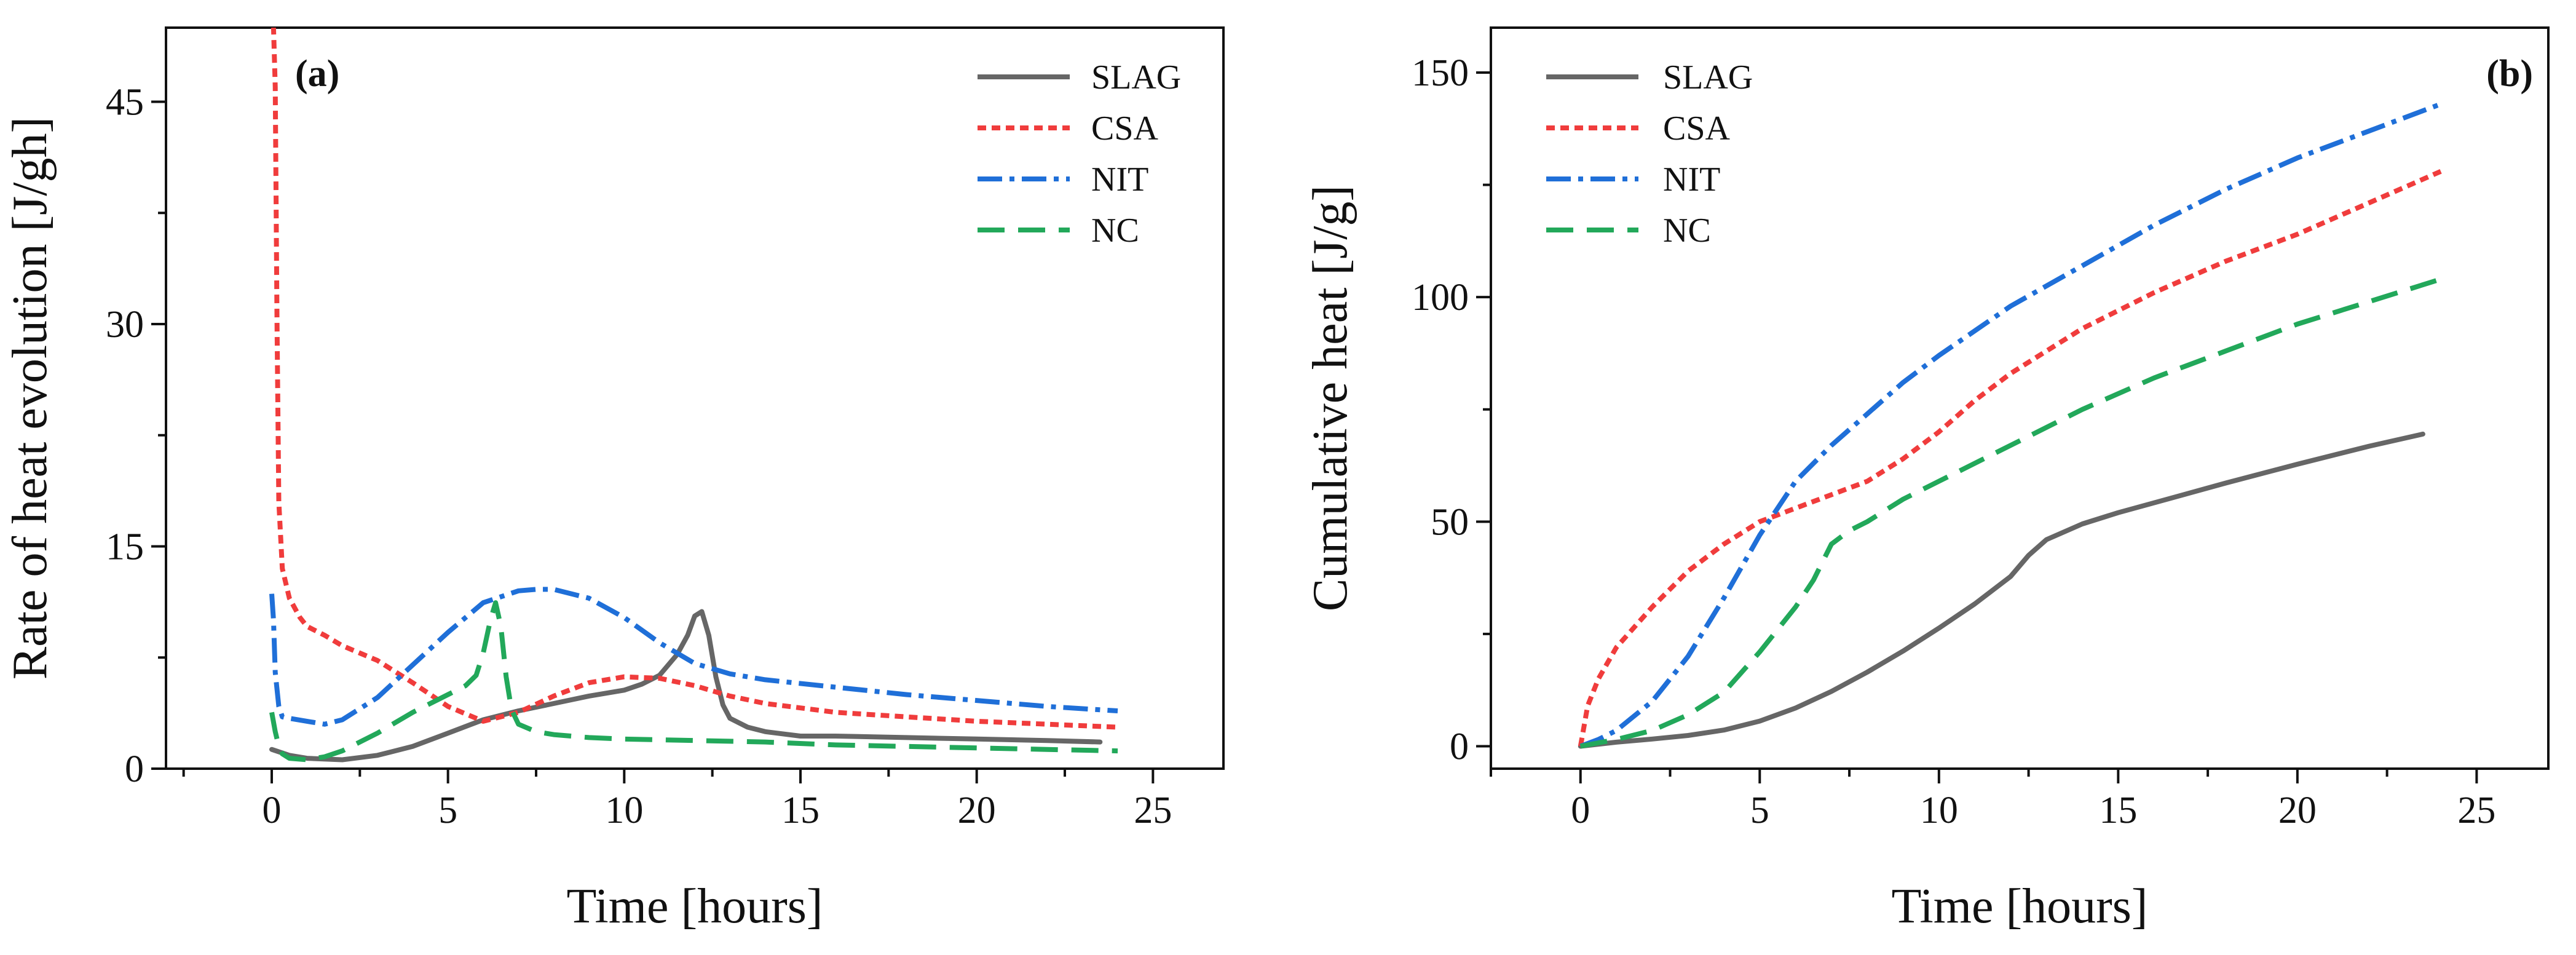 This screenshot has height=955, width=2576. I want to click on y-tick-label: 150, so click(1441, 73).